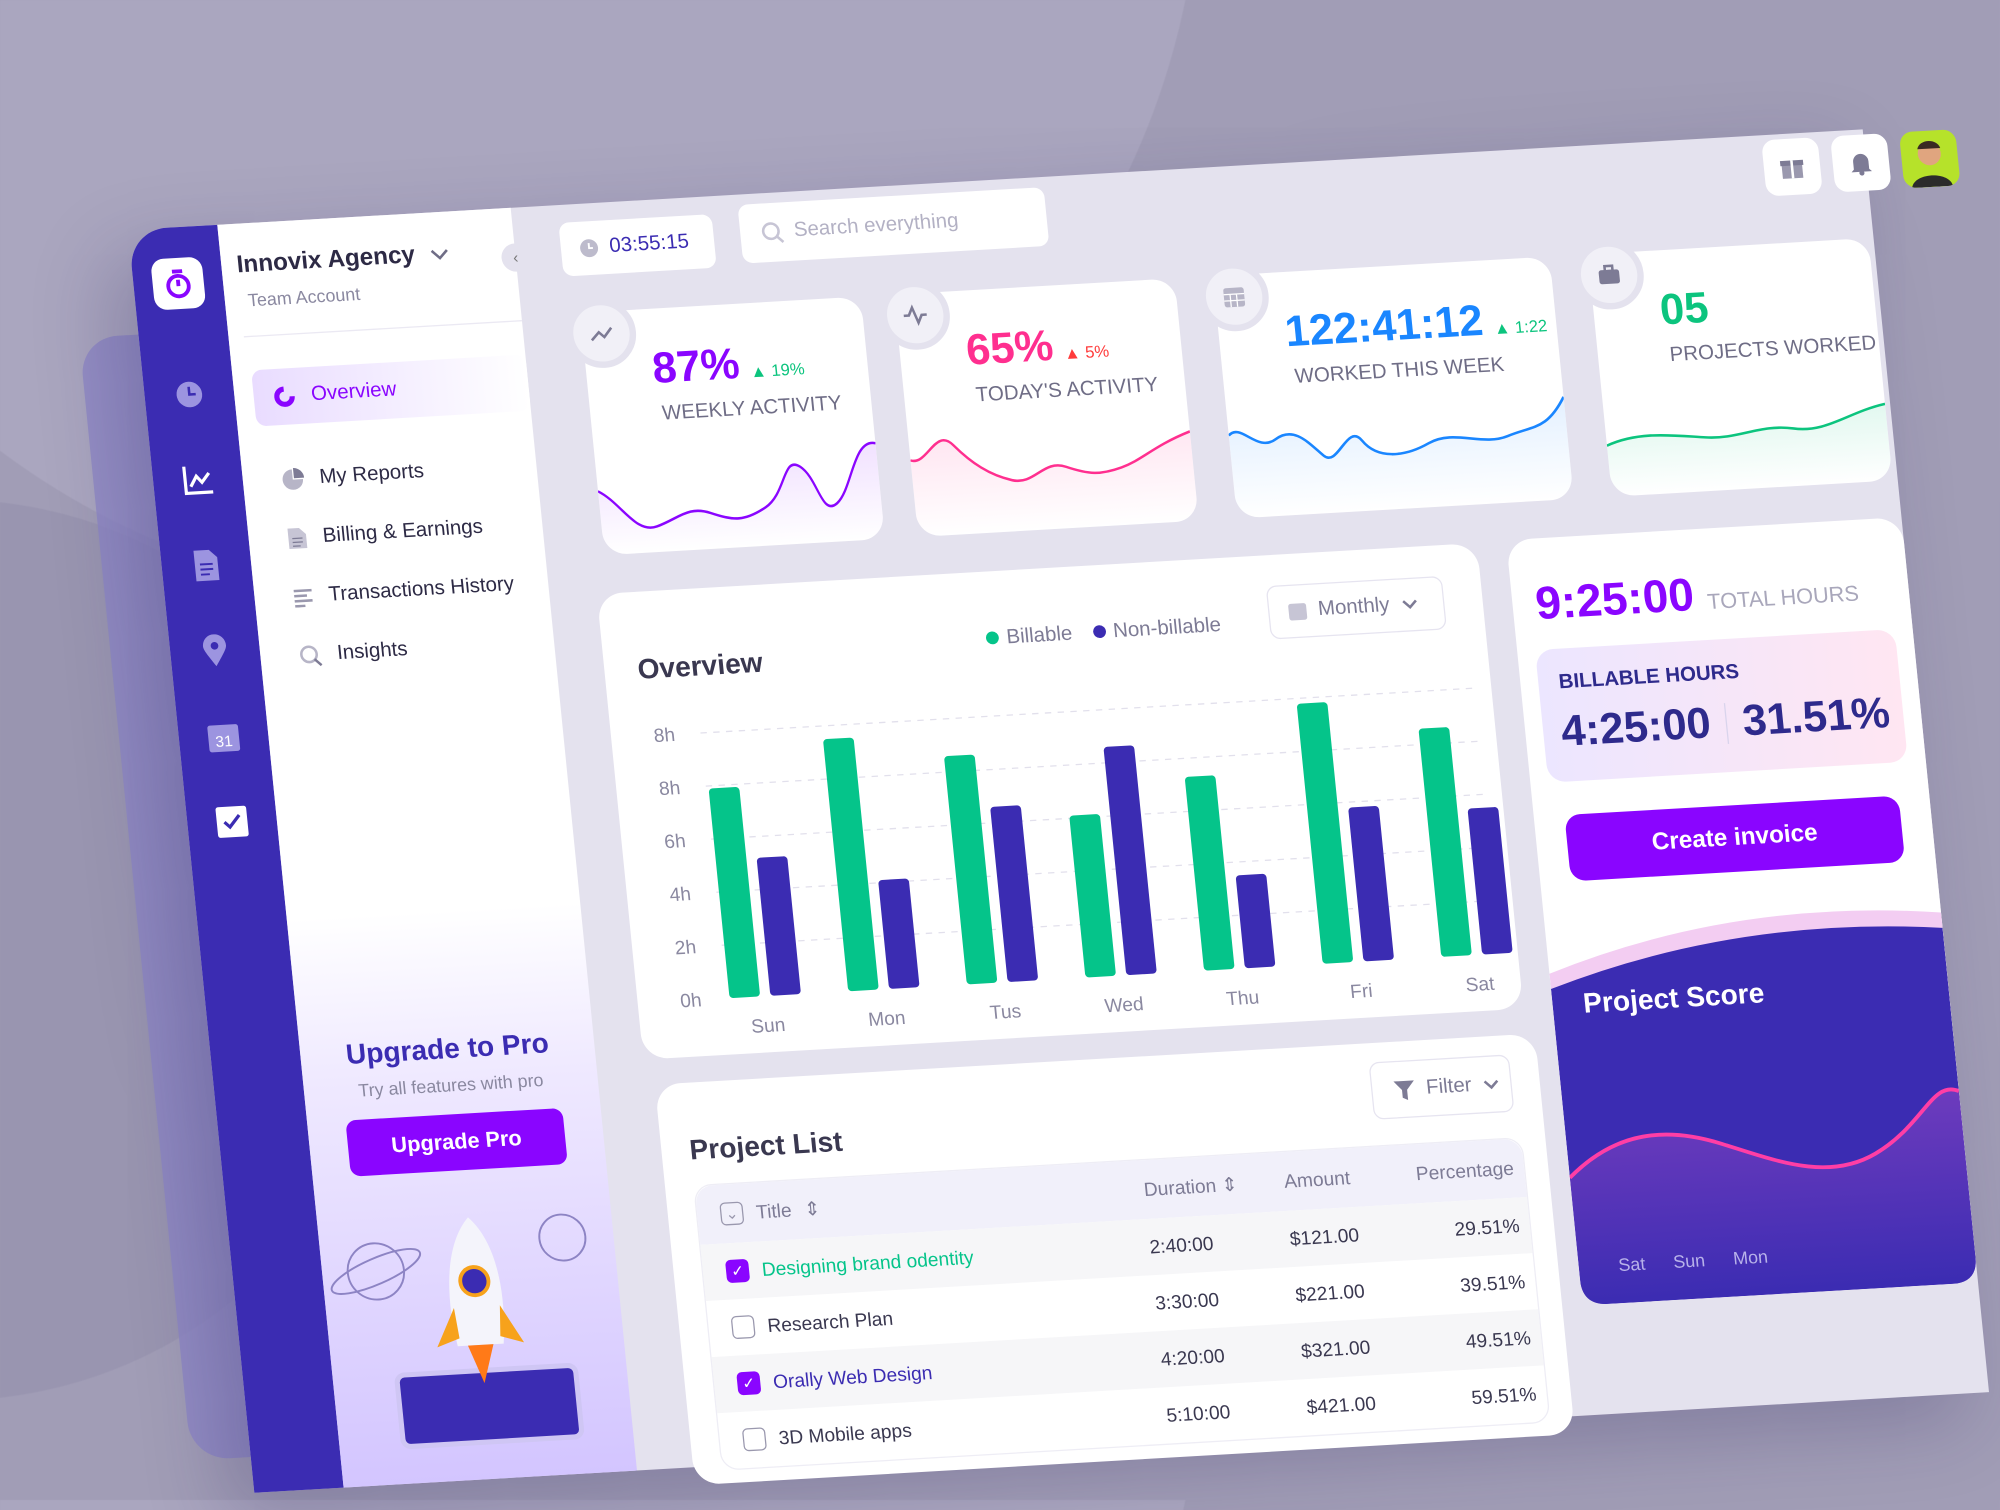 The image size is (2000, 1510). I want to click on workspace-name: Innovix Agency, so click(325, 260).